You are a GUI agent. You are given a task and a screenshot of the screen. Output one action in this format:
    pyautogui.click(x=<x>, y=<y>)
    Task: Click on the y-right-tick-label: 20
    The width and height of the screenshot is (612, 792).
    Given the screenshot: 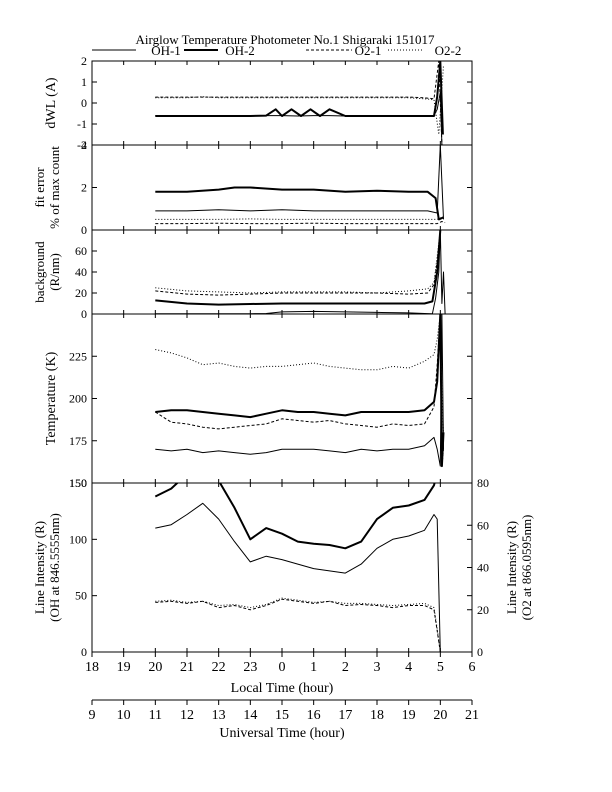 What is the action you would take?
    pyautogui.click(x=483, y=610)
    